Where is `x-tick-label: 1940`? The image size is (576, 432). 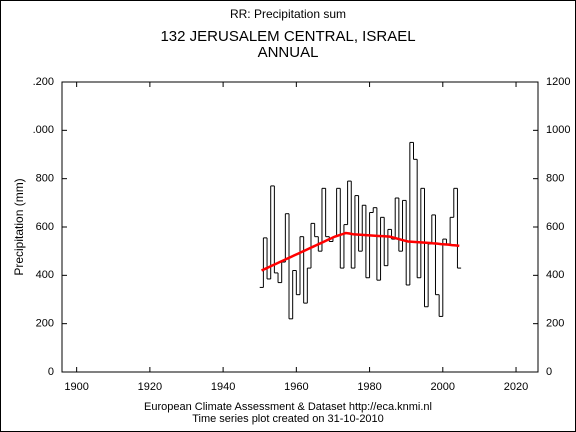 x-tick-label: 1940 is located at coordinates (223, 387).